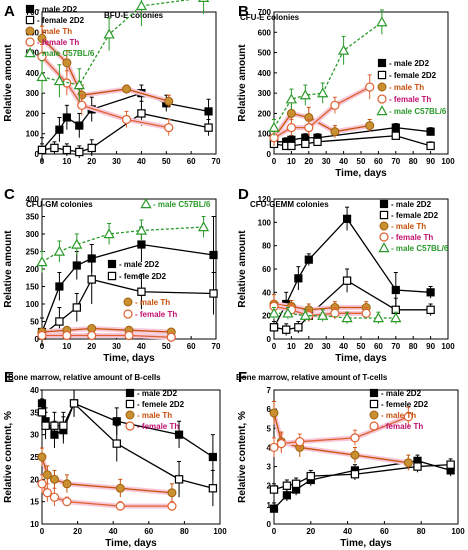 The height and width of the screenshot is (550, 468). I want to click on legend-label: - male C57BL/6, so click(66, 53).